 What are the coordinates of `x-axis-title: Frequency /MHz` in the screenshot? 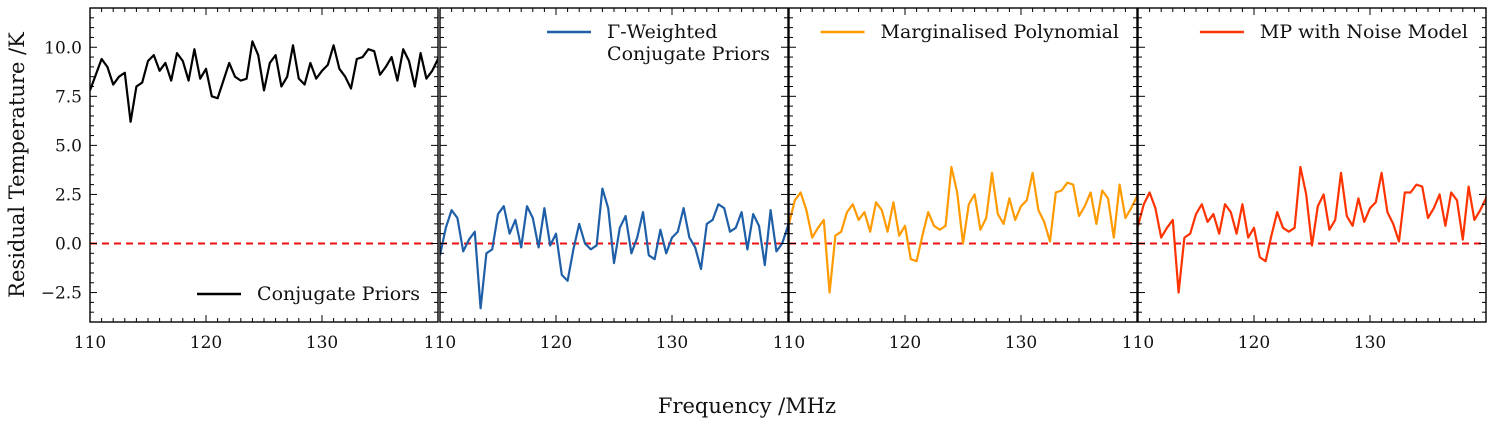 It's located at (747, 406).